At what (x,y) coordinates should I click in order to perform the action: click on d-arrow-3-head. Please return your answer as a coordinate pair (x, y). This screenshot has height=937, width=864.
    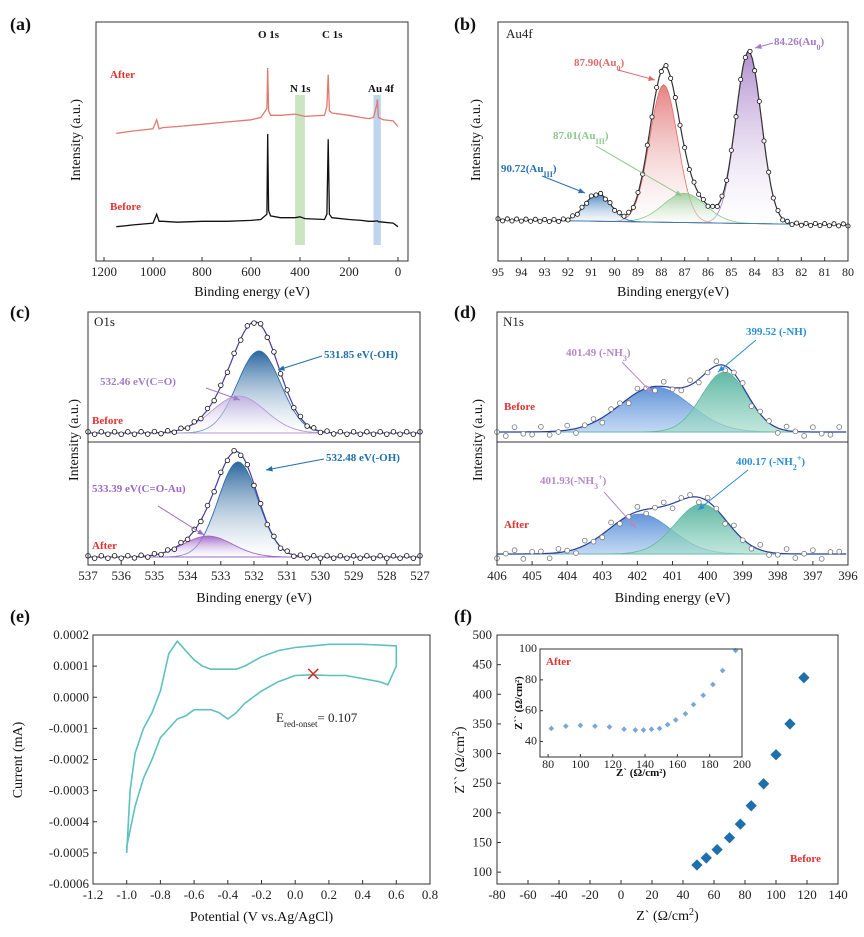
    Looking at the image, I should click on (632, 524).